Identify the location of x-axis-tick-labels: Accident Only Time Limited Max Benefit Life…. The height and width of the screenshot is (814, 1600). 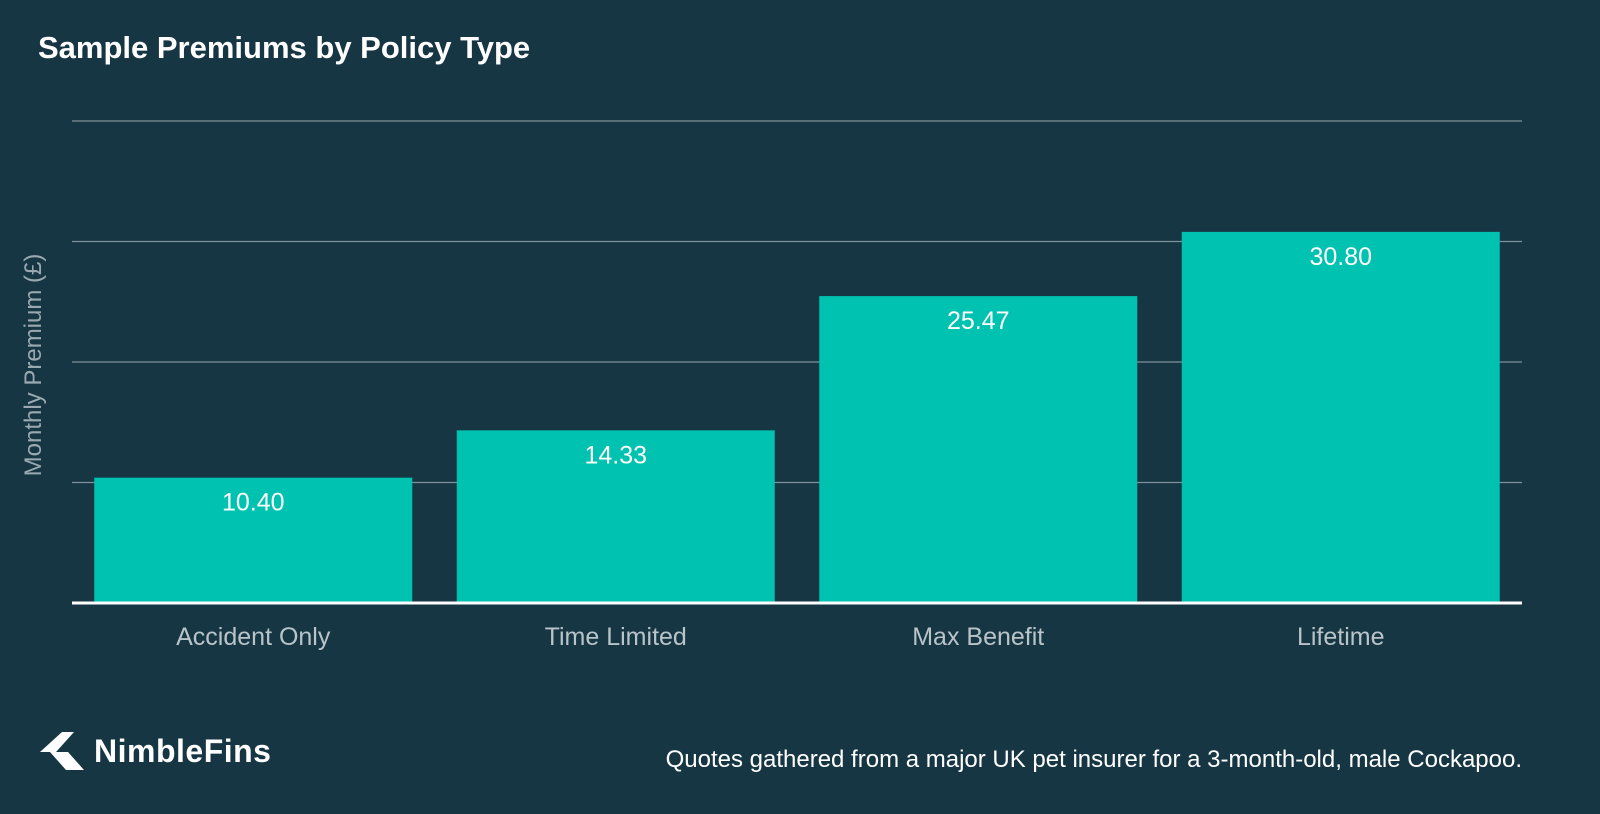
(780, 637).